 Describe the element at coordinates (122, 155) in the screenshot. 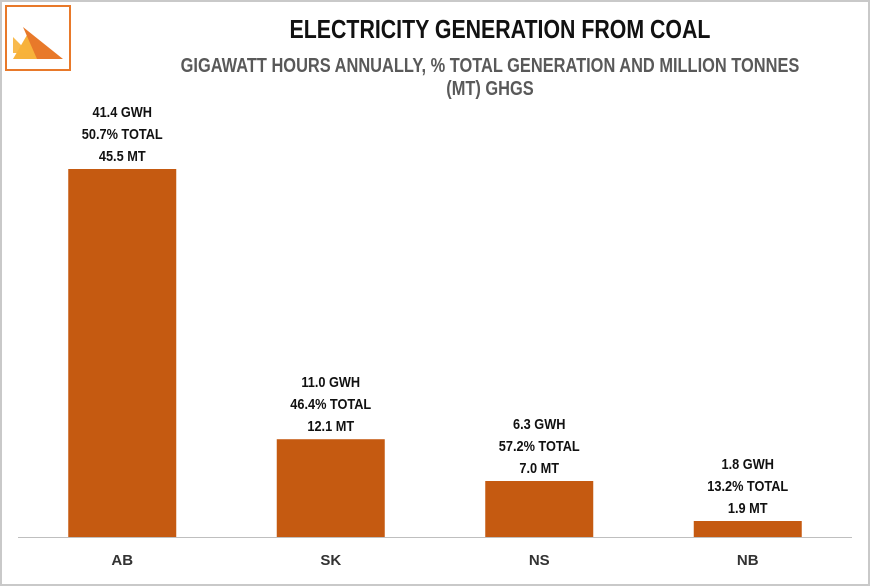

I see `data-label-ab-3: 45.5 MT` at that location.